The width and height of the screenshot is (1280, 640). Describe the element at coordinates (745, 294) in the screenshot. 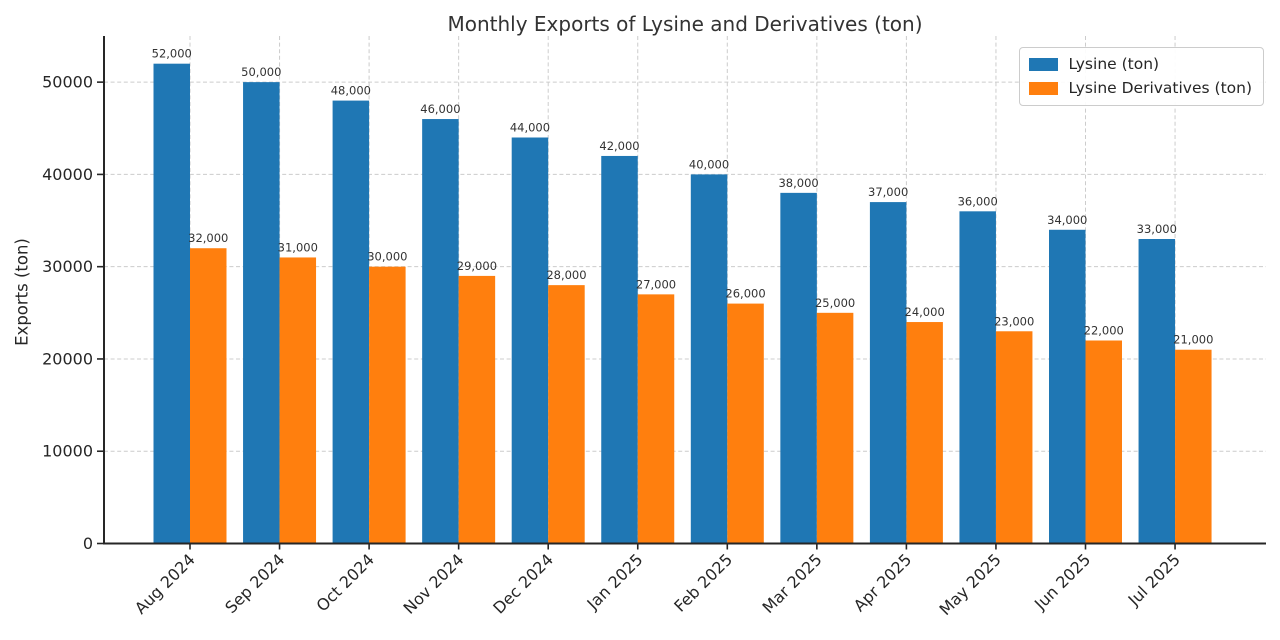

I see `bar-value-label: 26,000` at that location.